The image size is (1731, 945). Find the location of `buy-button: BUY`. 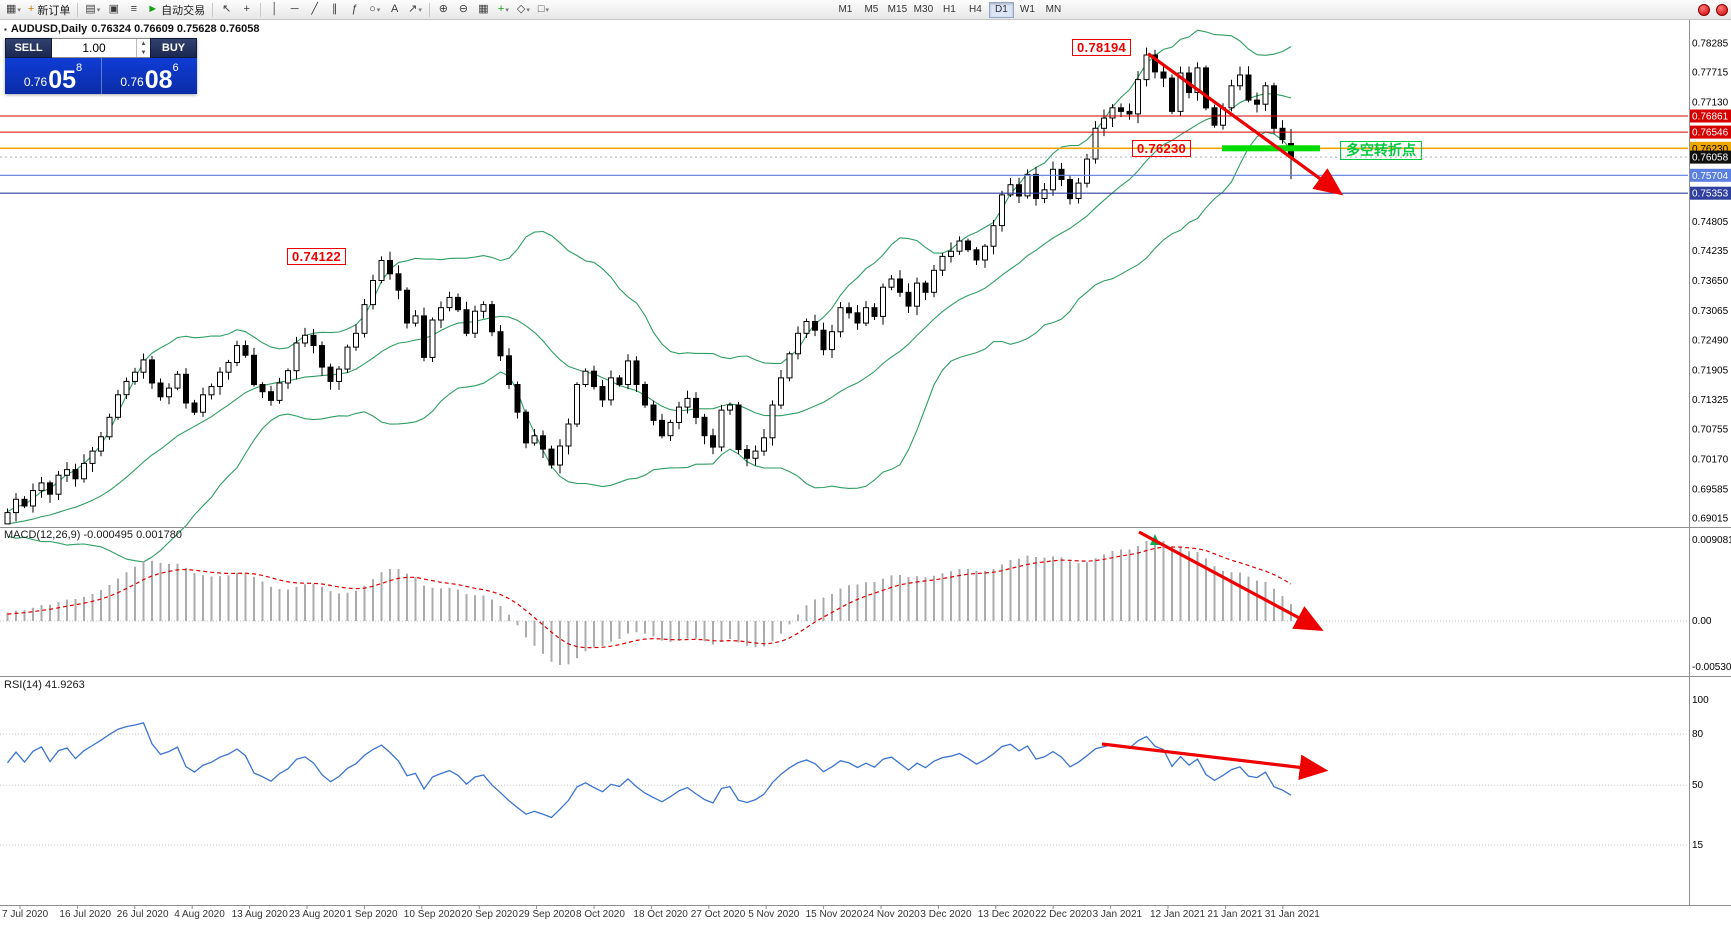

buy-button: BUY is located at coordinates (173, 48).